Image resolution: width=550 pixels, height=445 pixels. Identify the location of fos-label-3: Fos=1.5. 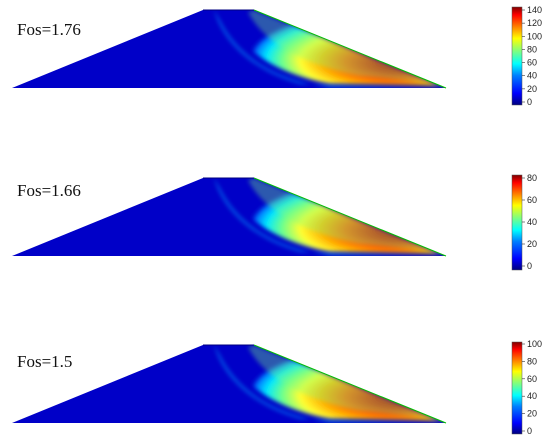
(44, 361).